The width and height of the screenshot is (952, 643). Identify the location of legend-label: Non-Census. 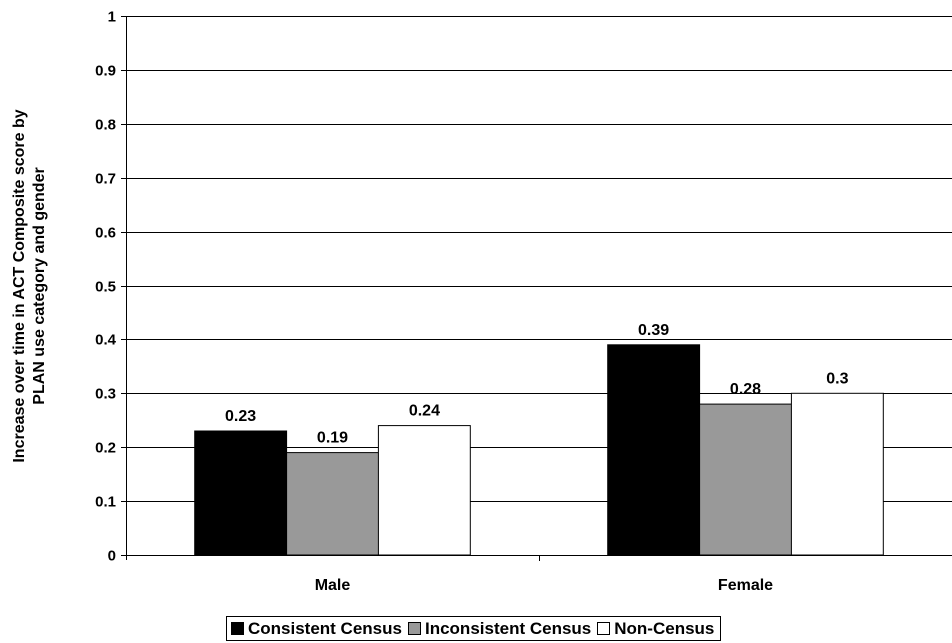
(664, 628).